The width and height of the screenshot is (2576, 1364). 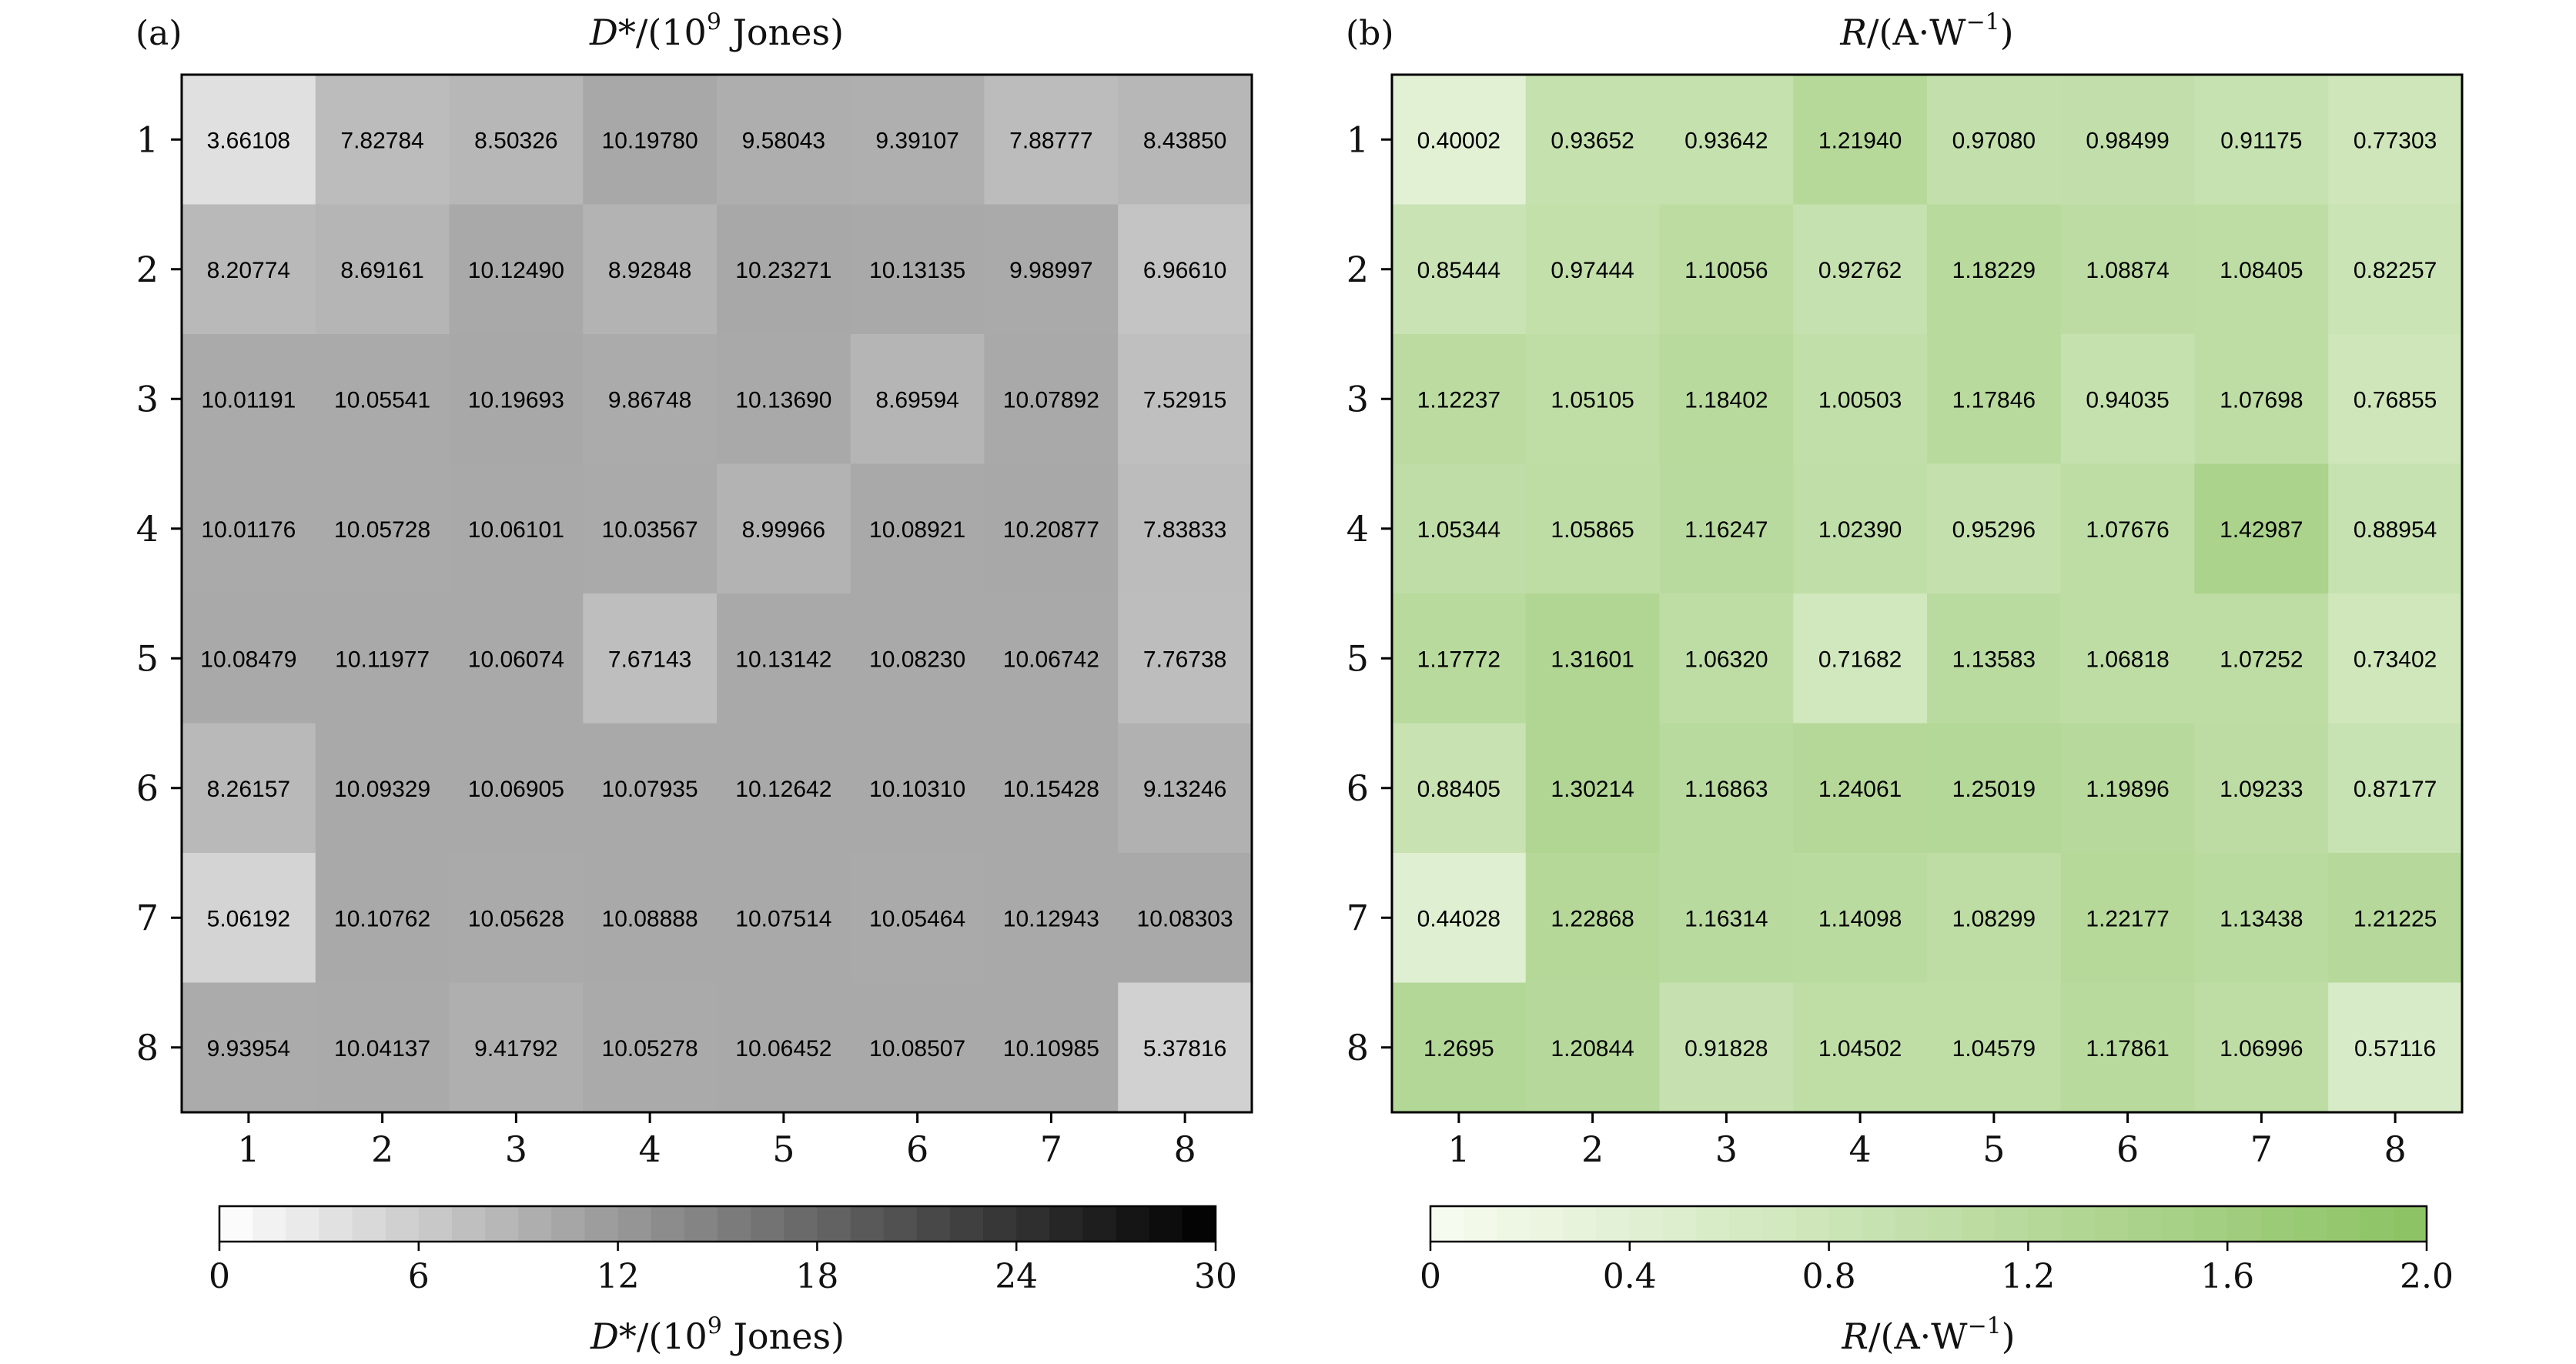 What do you see at coordinates (148, 269) in the screenshot?
I see `y-tick-label: 2` at bounding box center [148, 269].